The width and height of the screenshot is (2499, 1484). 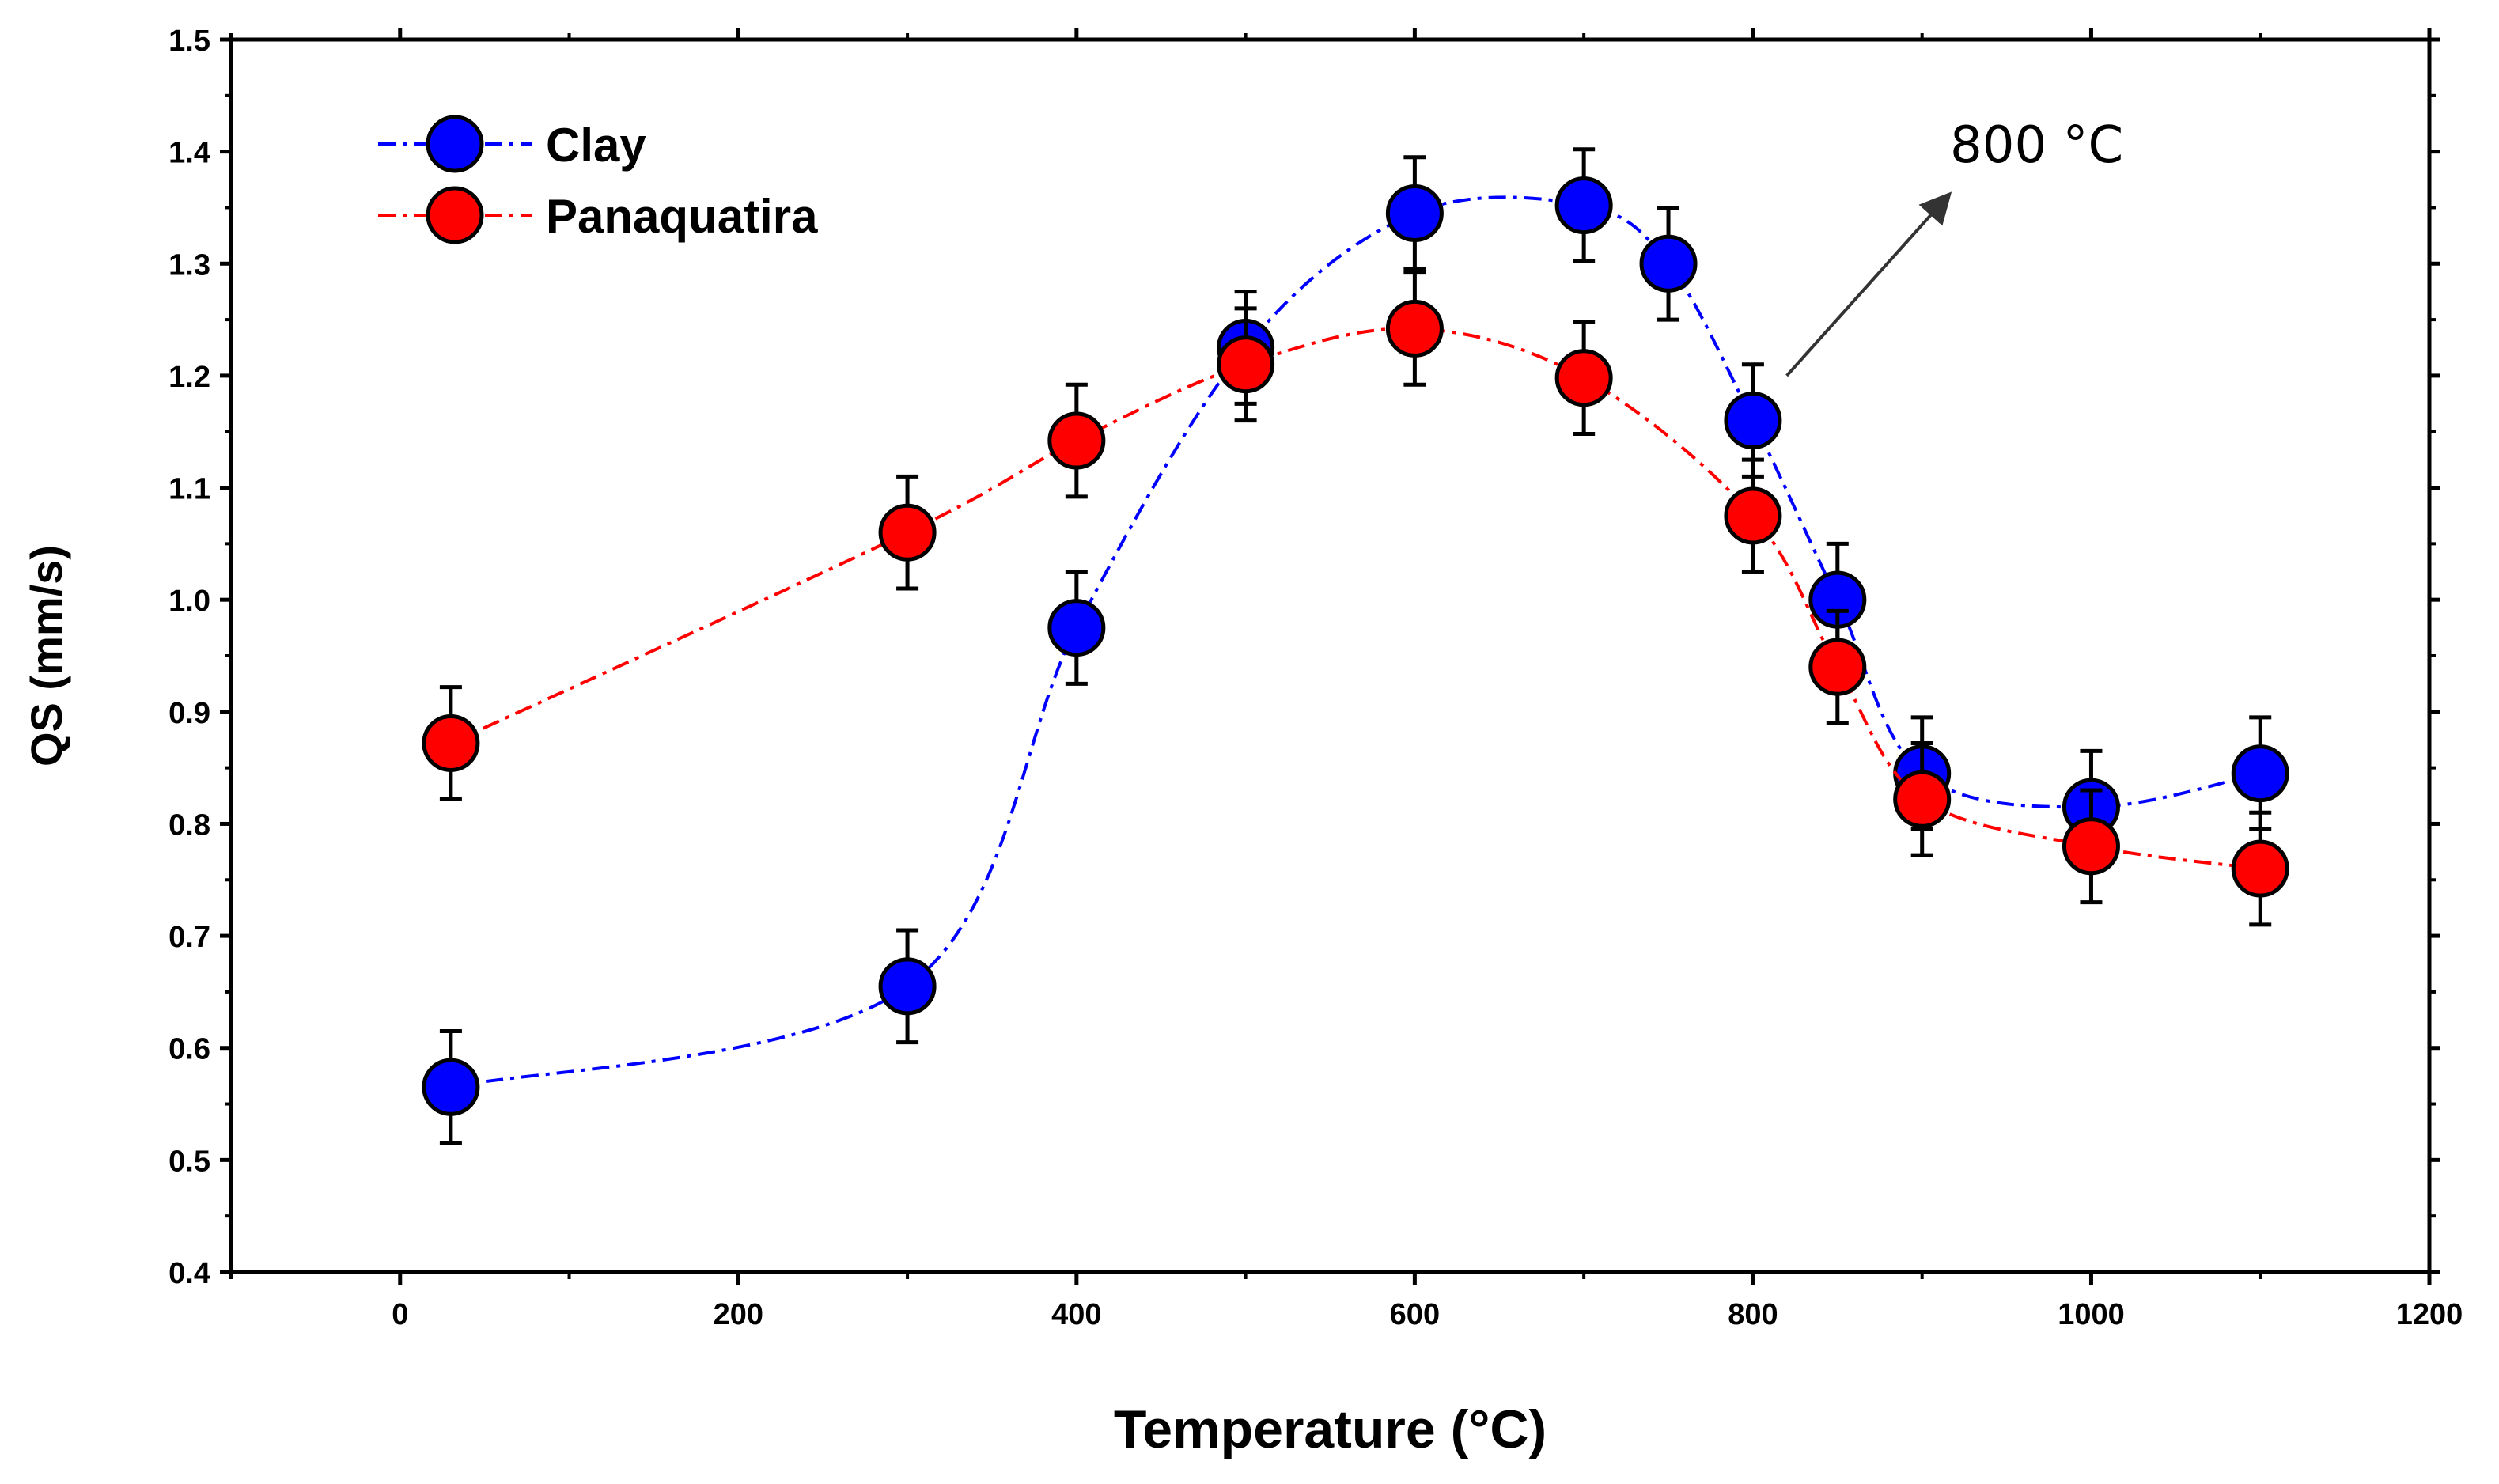 I want to click on x-tick-label: 1000, so click(x=2091, y=1314).